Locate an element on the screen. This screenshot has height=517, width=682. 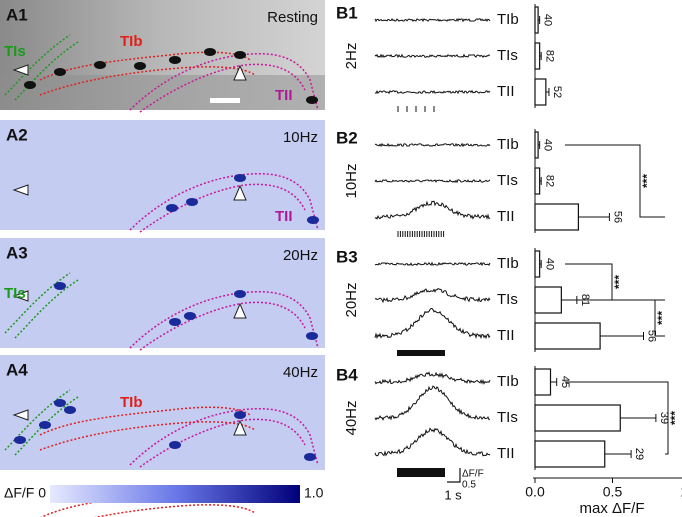
image-panel: A2 10Hz TII is located at coordinates (162, 176).